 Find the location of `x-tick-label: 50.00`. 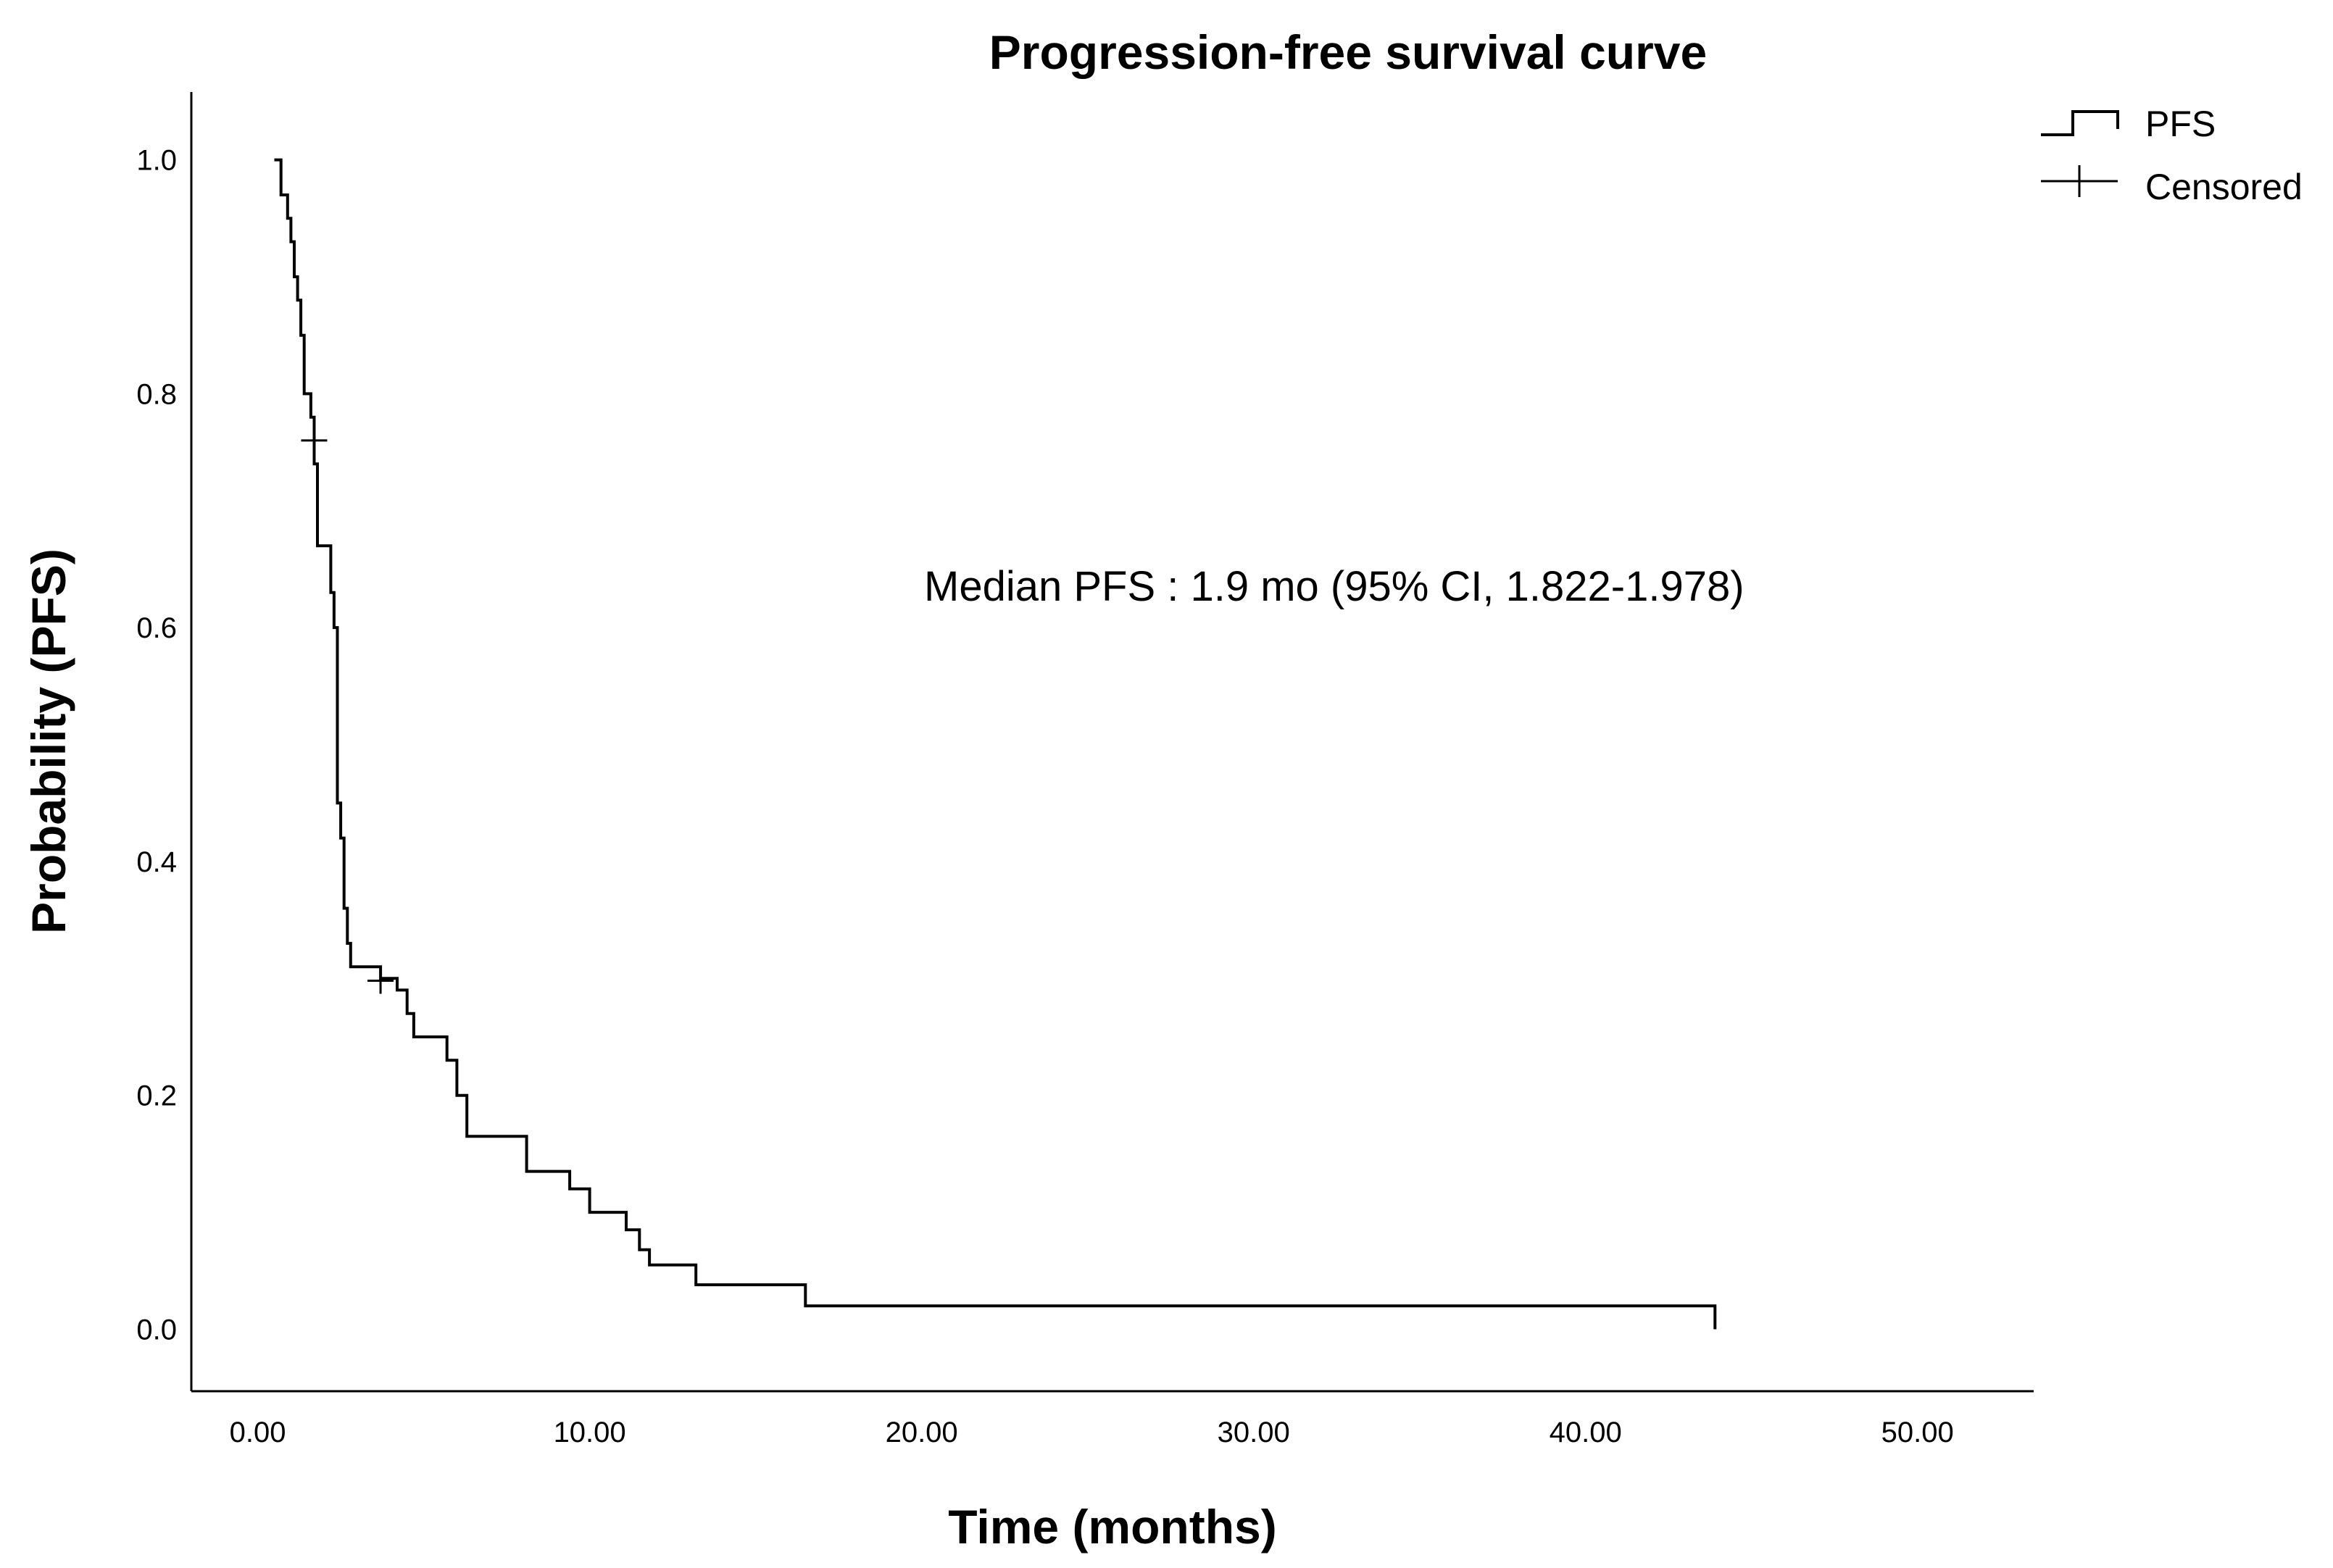

x-tick-label: 50.00 is located at coordinates (1918, 1432).